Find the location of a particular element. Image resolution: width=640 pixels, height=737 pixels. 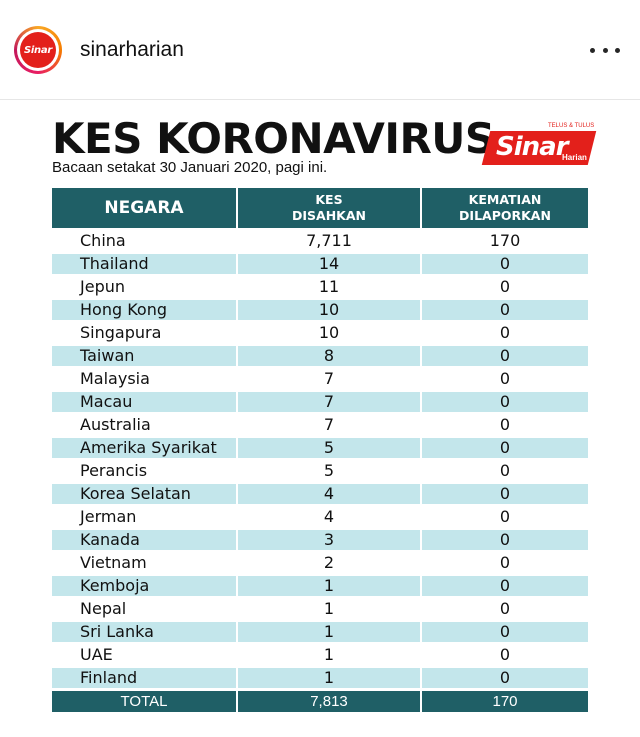

table-row: Taiwan 8 0 is located at coordinates (320, 356).